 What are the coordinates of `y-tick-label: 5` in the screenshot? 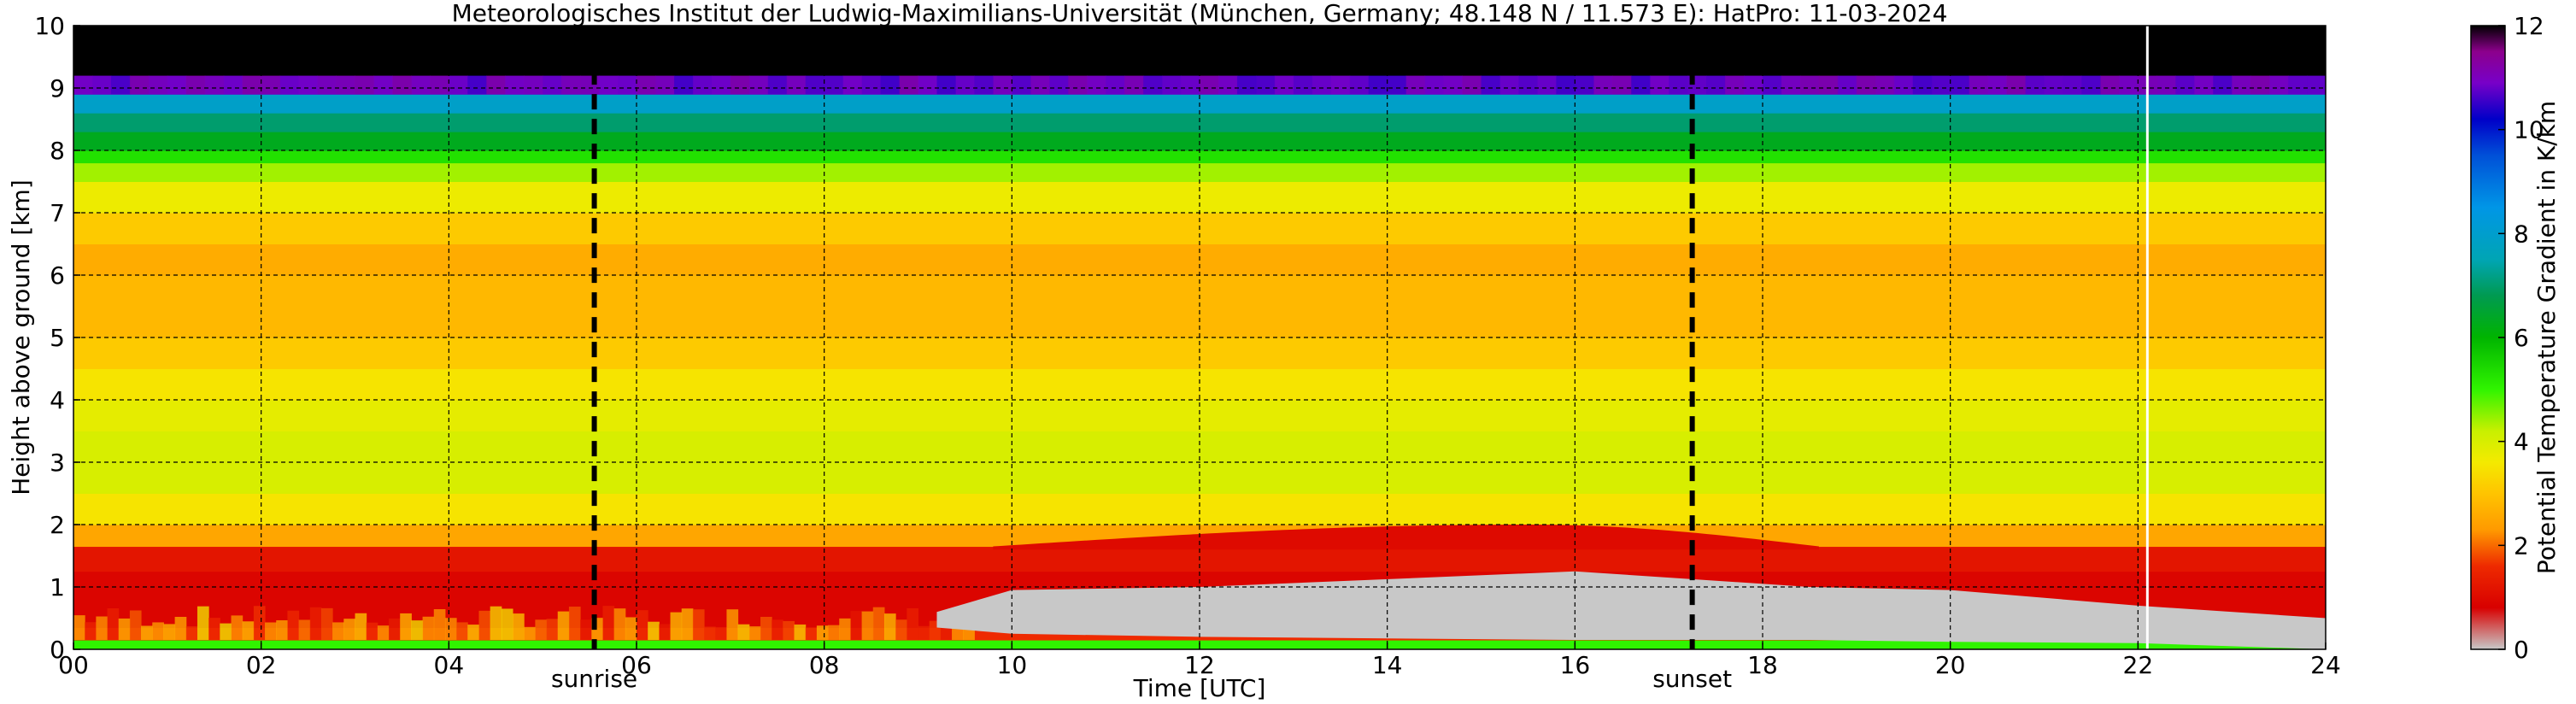 It's located at (57, 338).